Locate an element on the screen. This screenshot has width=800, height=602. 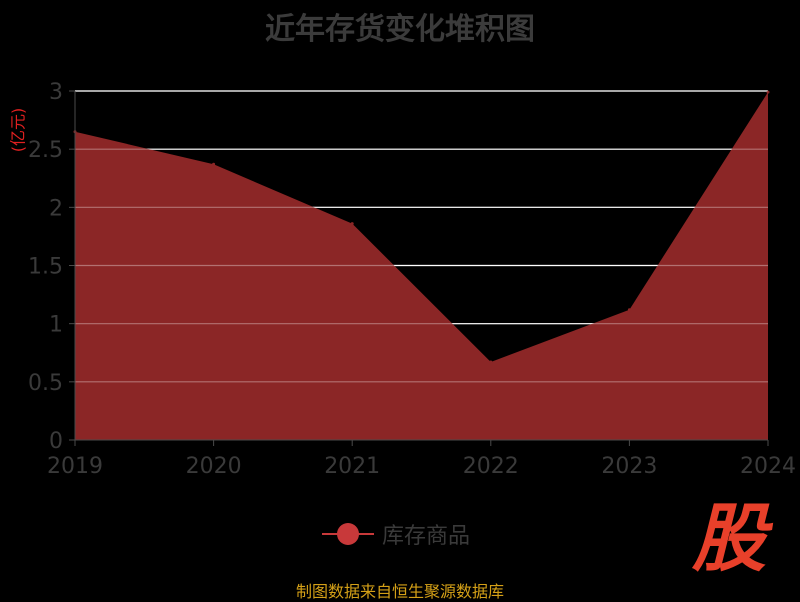
y-tick-label-1: 0.5 is located at coordinates (45, 383).